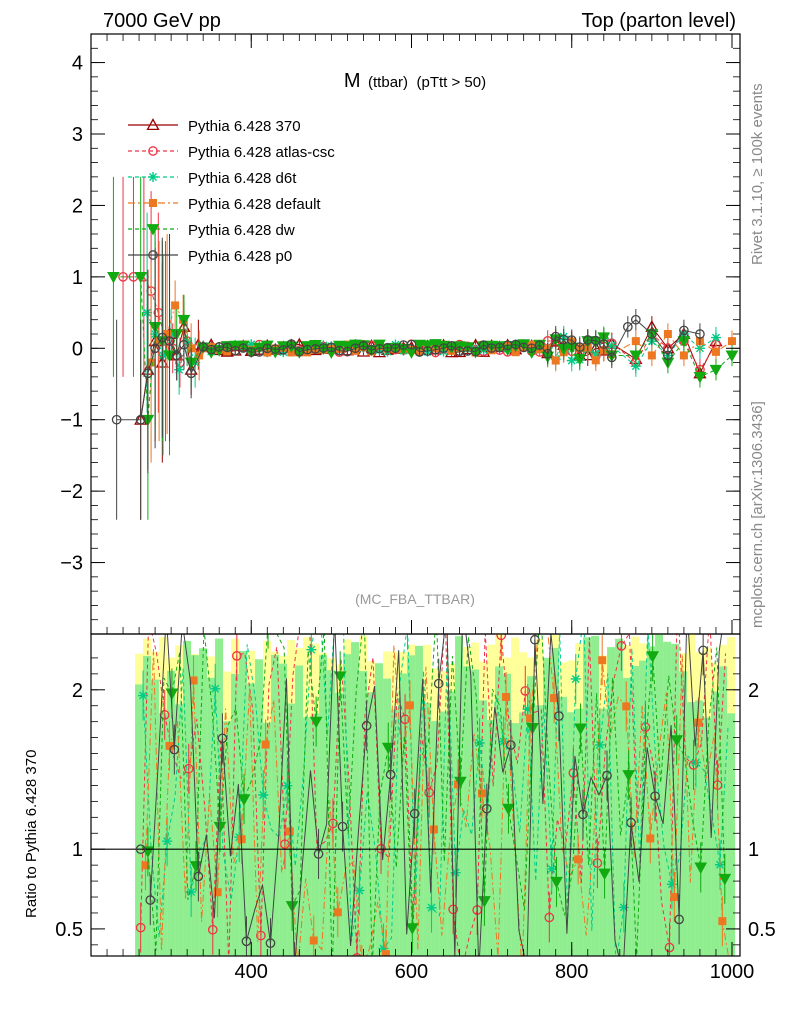  Describe the element at coordinates (411, 972) in the screenshot. I see `x-tick-label: 600` at that location.